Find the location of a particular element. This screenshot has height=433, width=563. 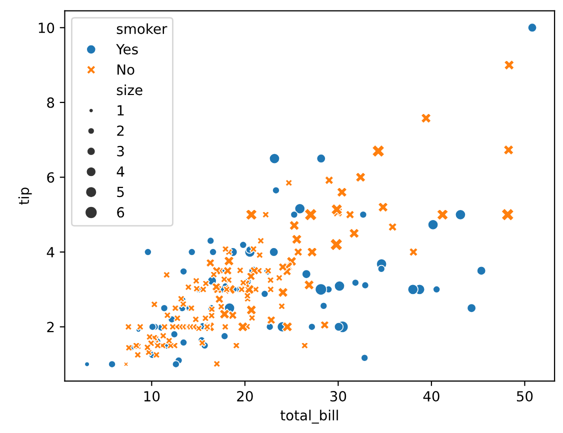

legend-label: 4 is located at coordinates (120, 171).